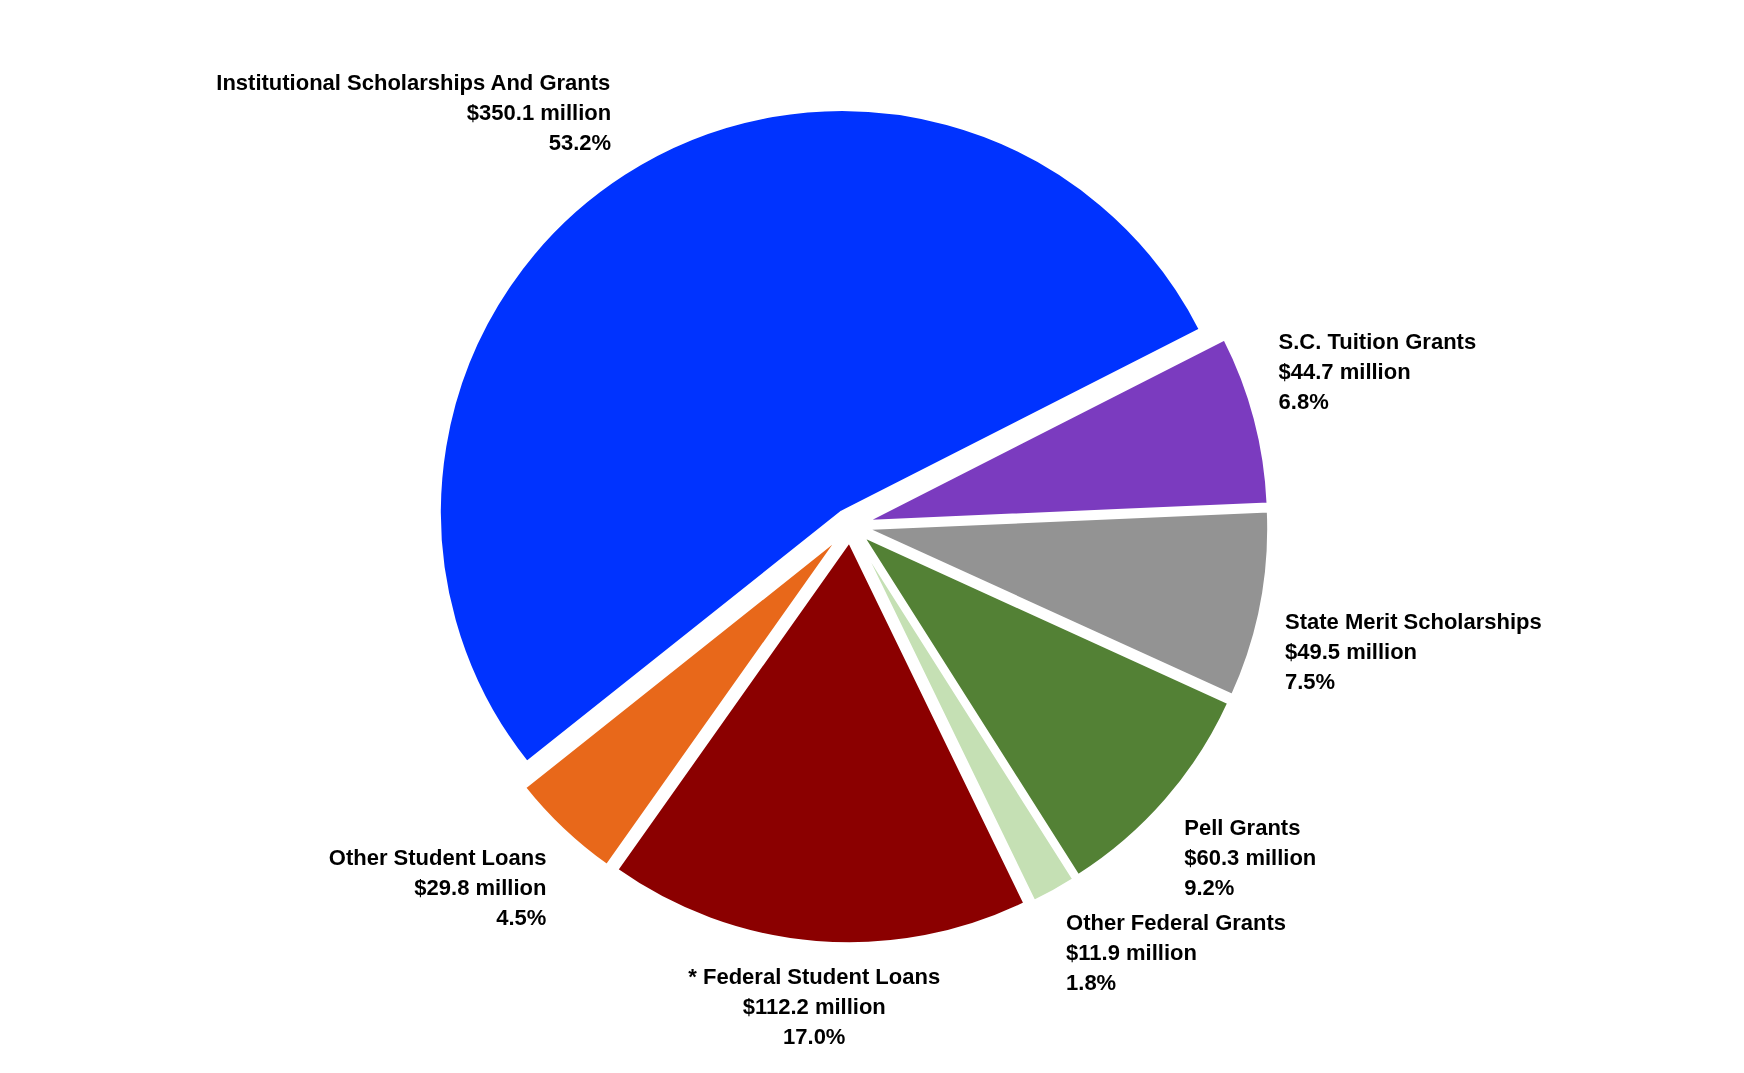 Image resolution: width=1744 pixels, height=1073 pixels. I want to click on slice-label: Institutional Scholarships And Grants, so click(413, 83).